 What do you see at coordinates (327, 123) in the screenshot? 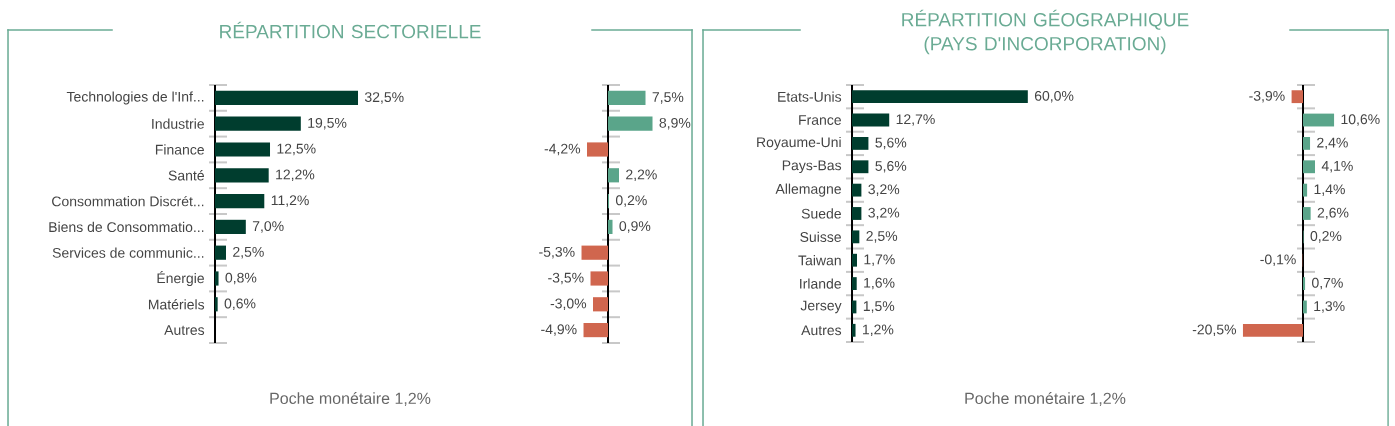
I see `data-label: 19,5%` at bounding box center [327, 123].